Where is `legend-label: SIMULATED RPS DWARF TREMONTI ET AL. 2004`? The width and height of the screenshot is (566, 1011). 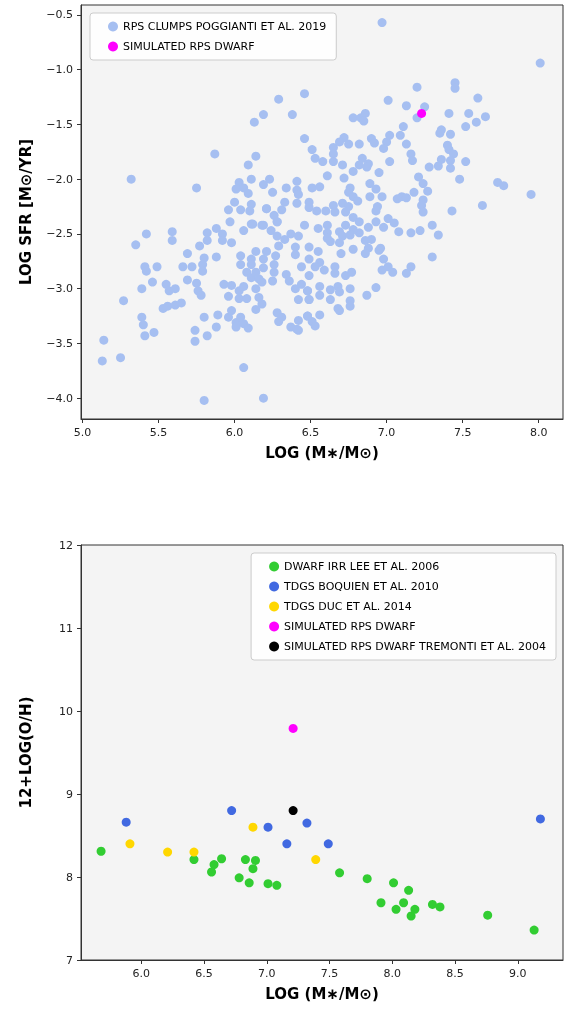
legend-label: SIMULATED RPS DWARF TREMONTI ET AL. 2004 is located at coordinates (415, 646).